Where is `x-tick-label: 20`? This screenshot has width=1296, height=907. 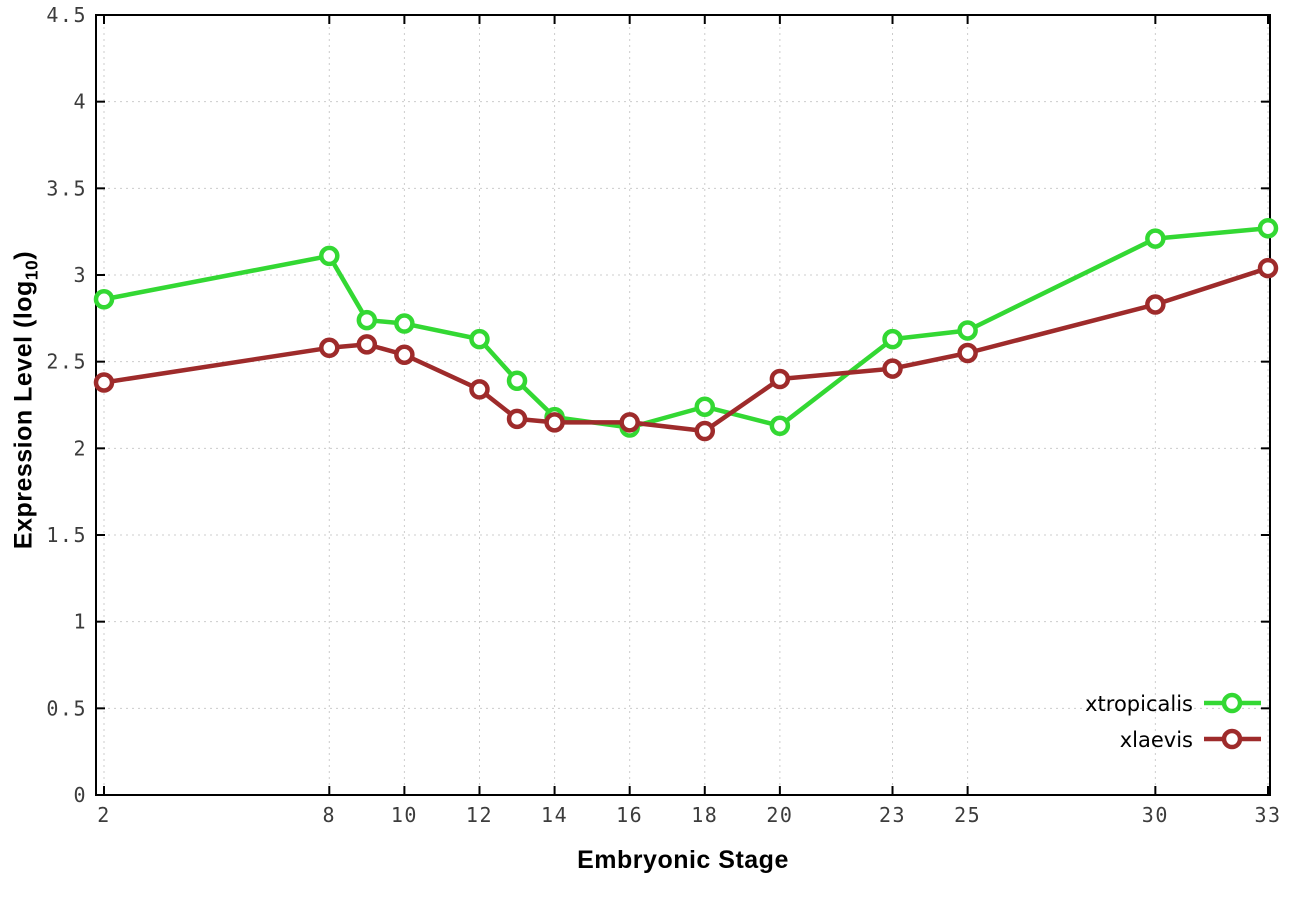
x-tick-label: 20 is located at coordinates (779, 815).